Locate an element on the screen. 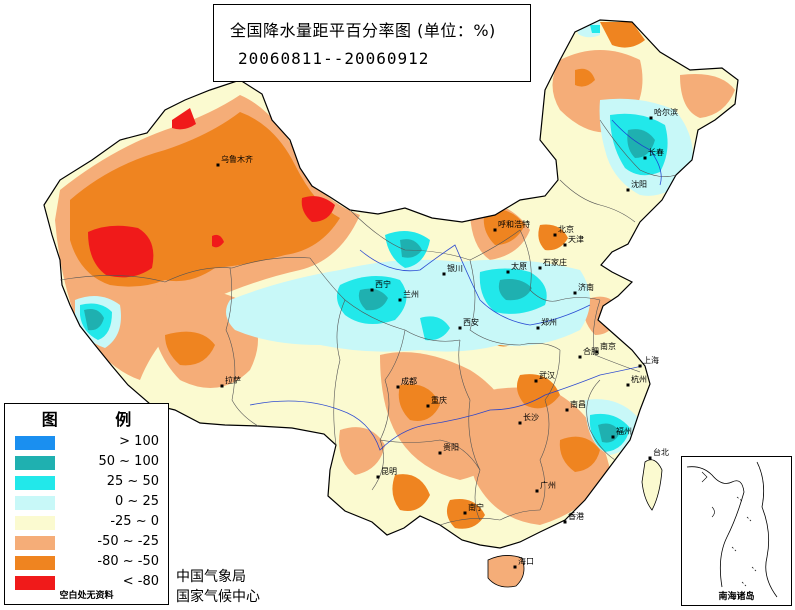 The height and width of the screenshot is (610, 795). city-label: 南宁 is located at coordinates (476, 507).